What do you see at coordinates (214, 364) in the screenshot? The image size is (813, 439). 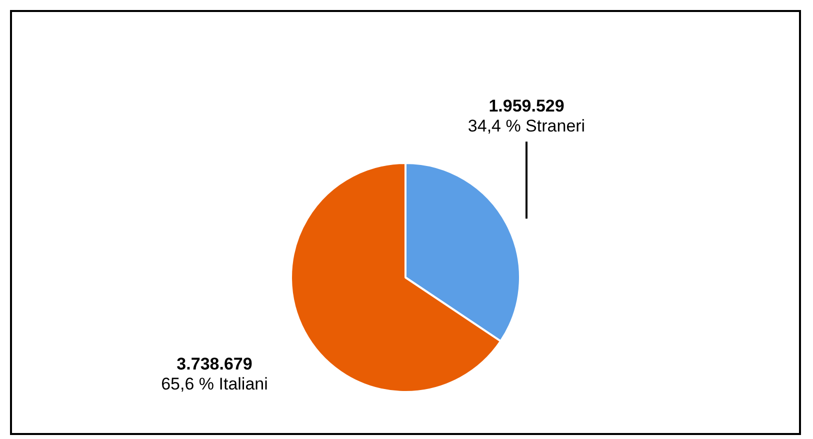 I see `data-label: 3.738.679` at bounding box center [214, 364].